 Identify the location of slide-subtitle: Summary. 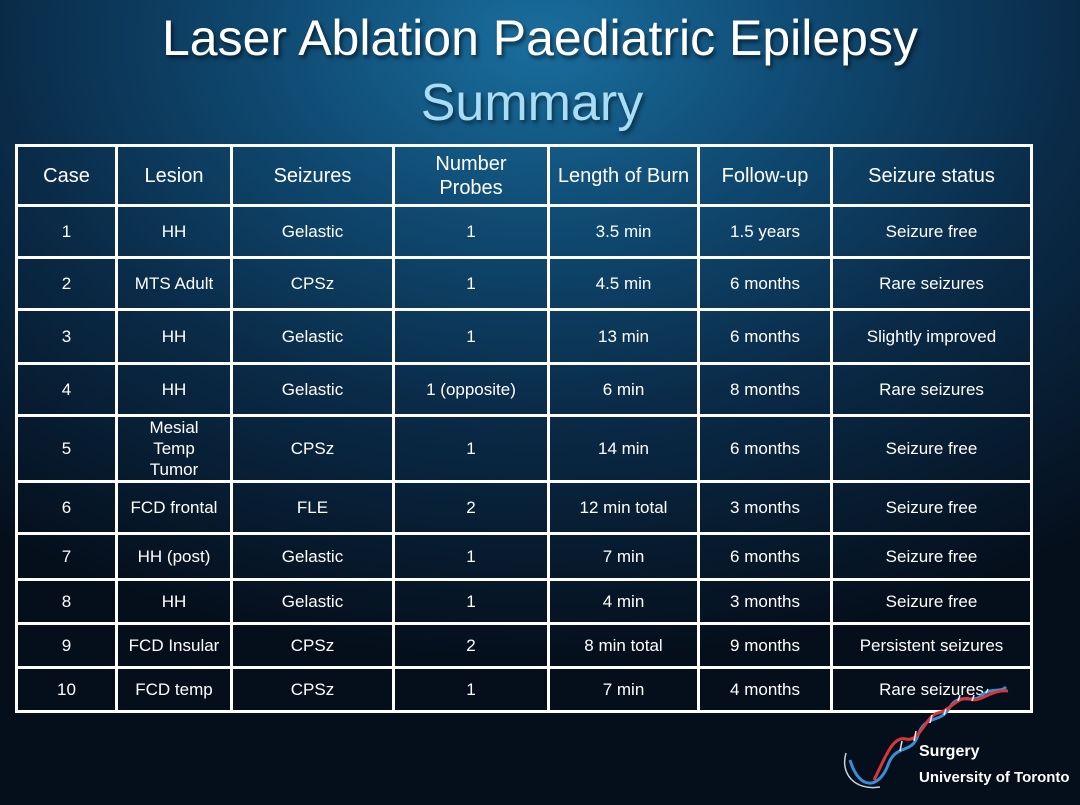
(532, 103).